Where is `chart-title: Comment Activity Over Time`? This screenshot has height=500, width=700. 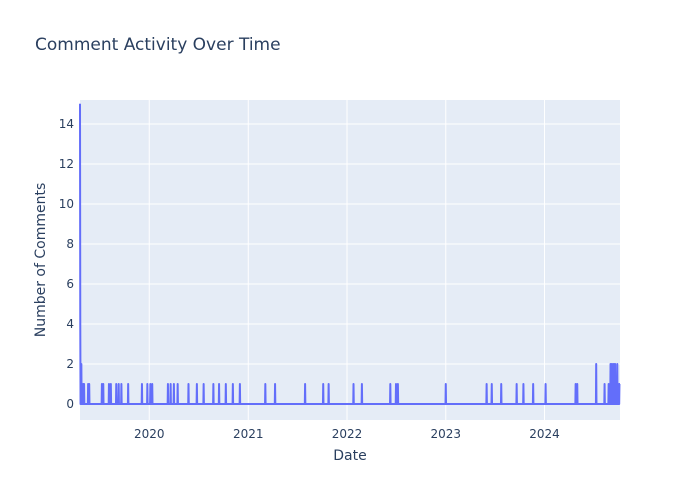
chart-title: Comment Activity Over Time is located at coordinates (158, 45).